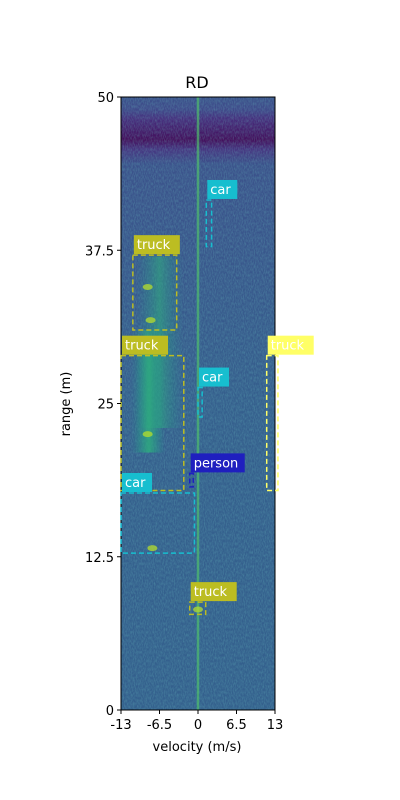 The image size is (400, 800). Describe the element at coordinates (149, 403) in the screenshot. I see `heatmap-cluster` at that location.